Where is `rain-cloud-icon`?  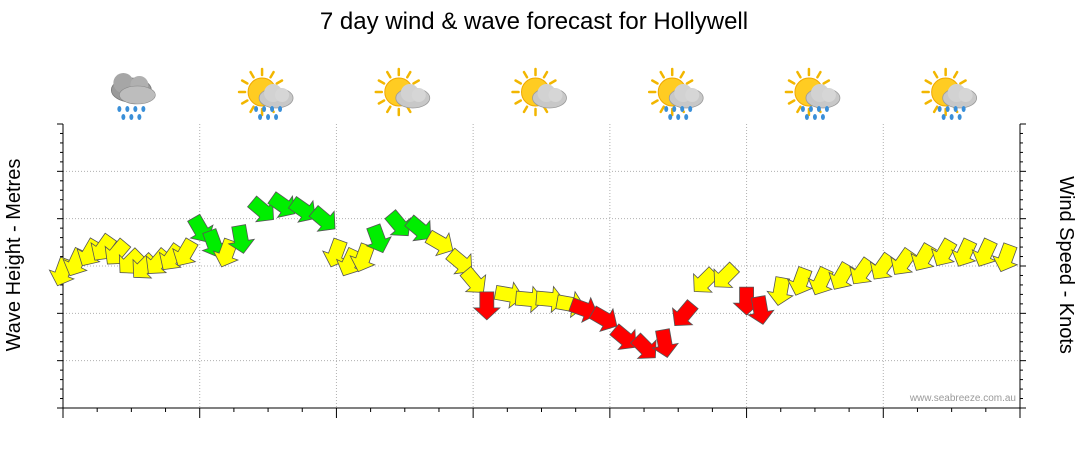 rain-cloud-icon is located at coordinates (133, 96).